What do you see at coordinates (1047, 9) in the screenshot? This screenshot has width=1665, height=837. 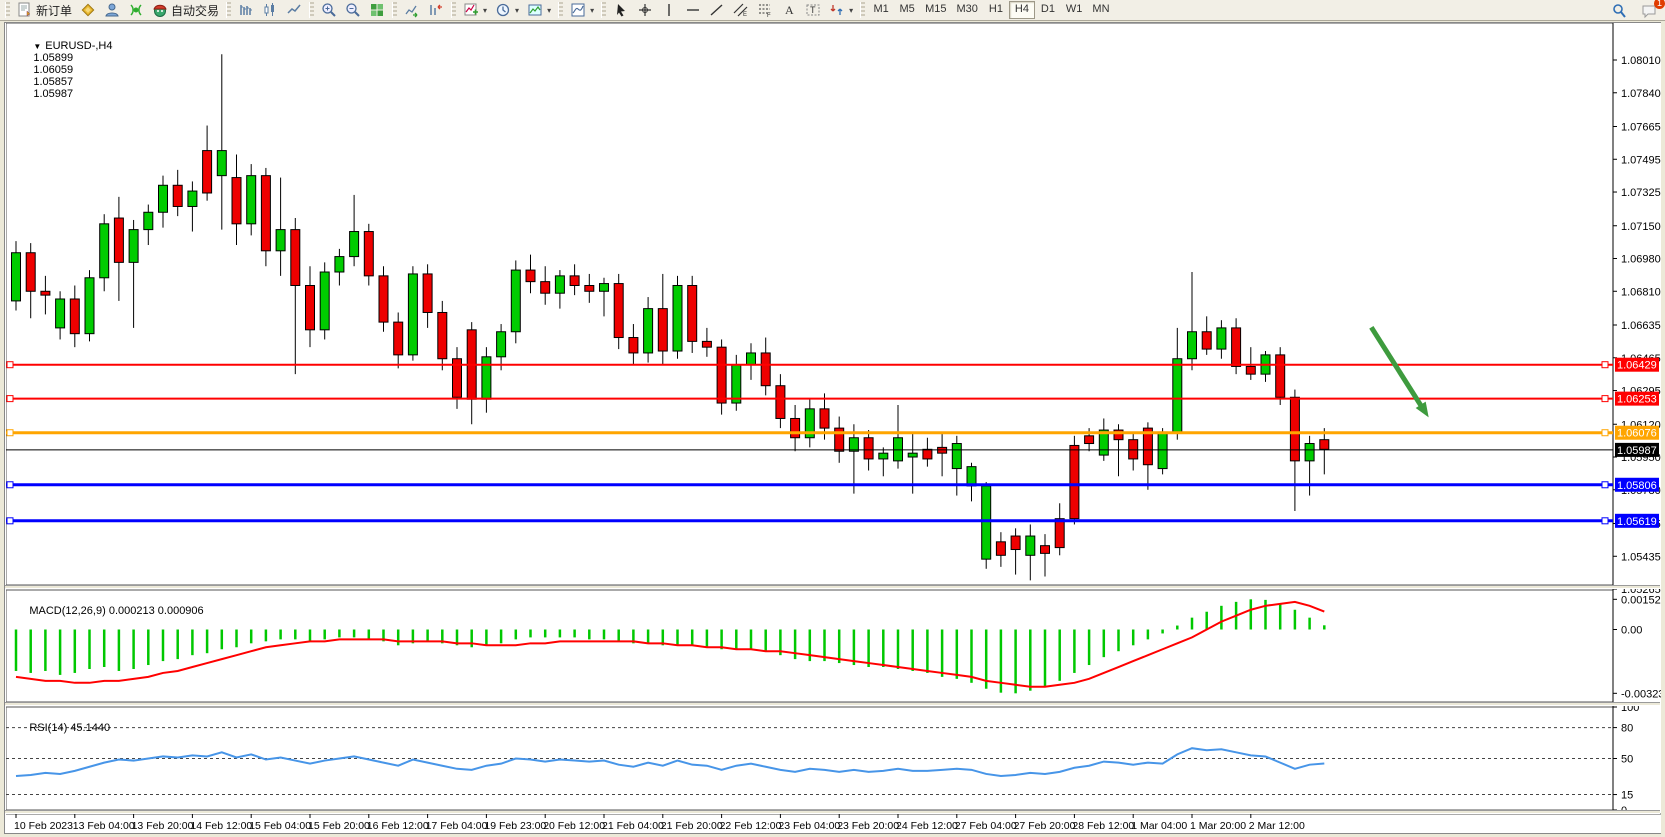 I see `timeframe-d1-button: D1` at bounding box center [1047, 9].